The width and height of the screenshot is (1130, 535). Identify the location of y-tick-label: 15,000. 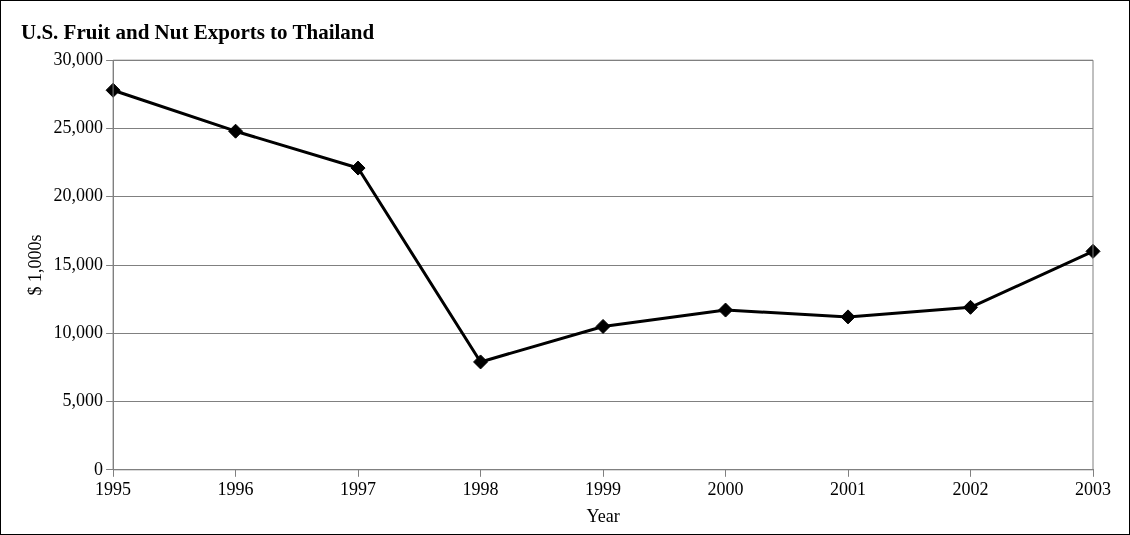
(78, 263).